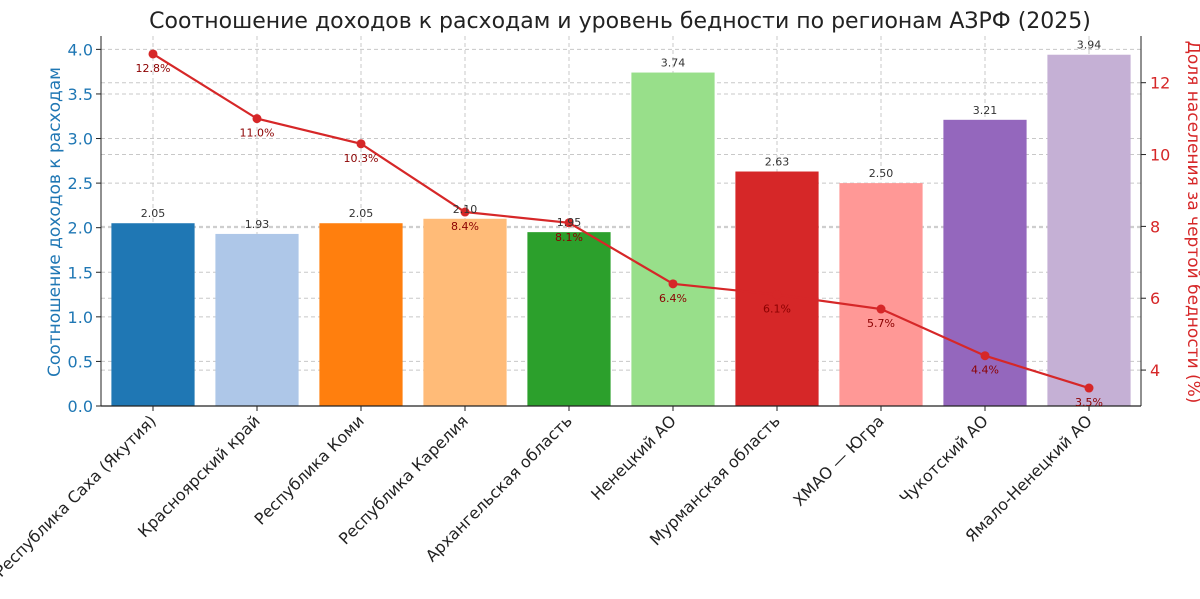 This screenshot has height=599, width=1200. I want to click on poverty-value-label: 4.4%, so click(985, 370).